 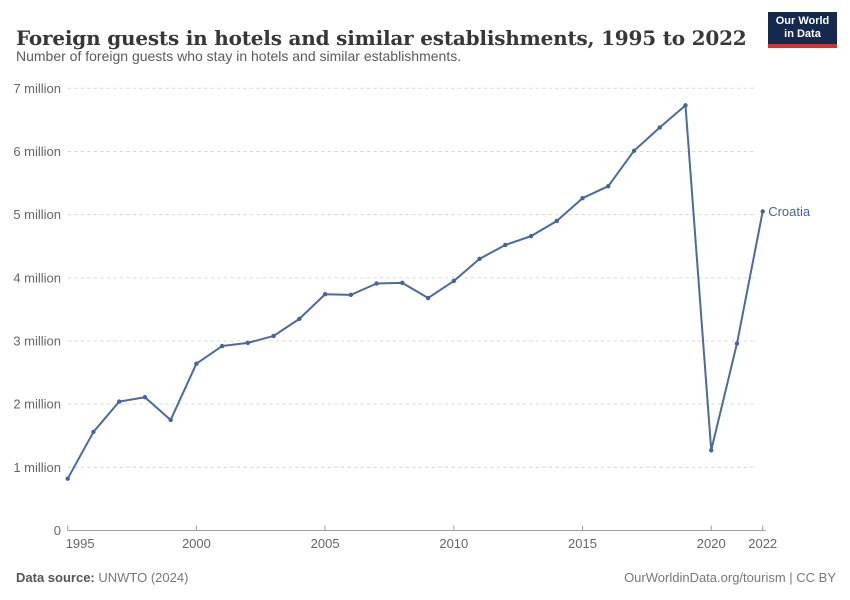 I want to click on y-axis-tick-label: 0, so click(x=57, y=530).